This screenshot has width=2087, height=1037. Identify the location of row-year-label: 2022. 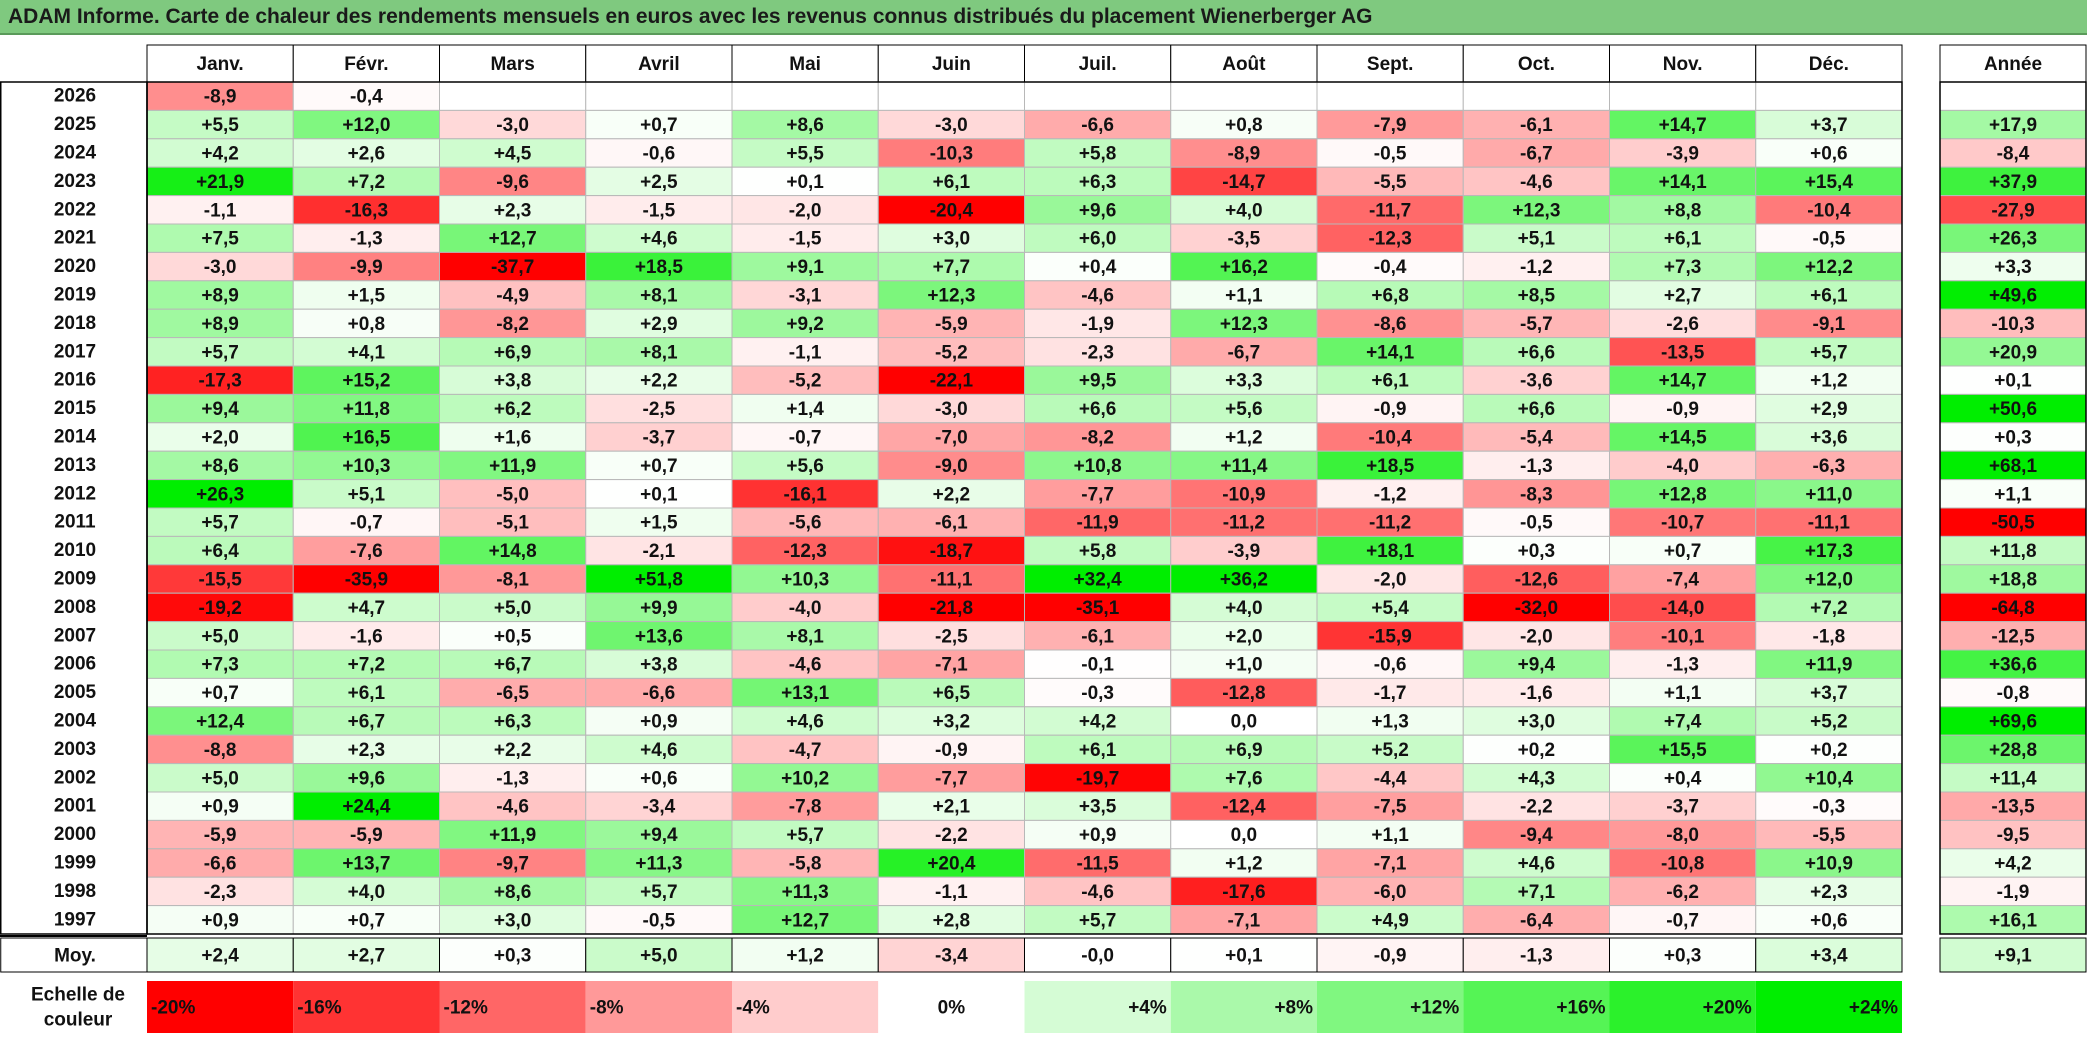
(75, 209).